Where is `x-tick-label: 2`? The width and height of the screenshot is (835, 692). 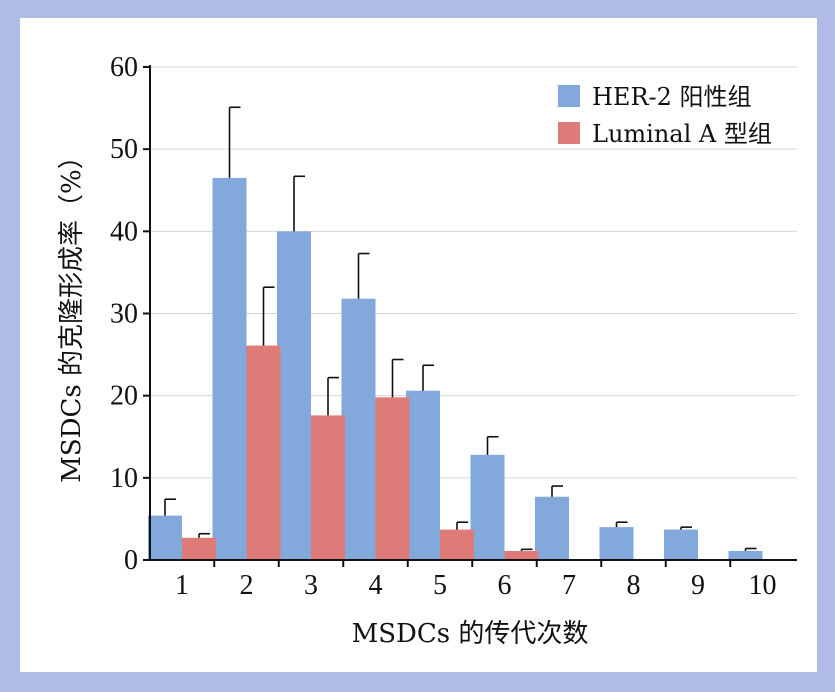
x-tick-label: 2 is located at coordinates (247, 585).